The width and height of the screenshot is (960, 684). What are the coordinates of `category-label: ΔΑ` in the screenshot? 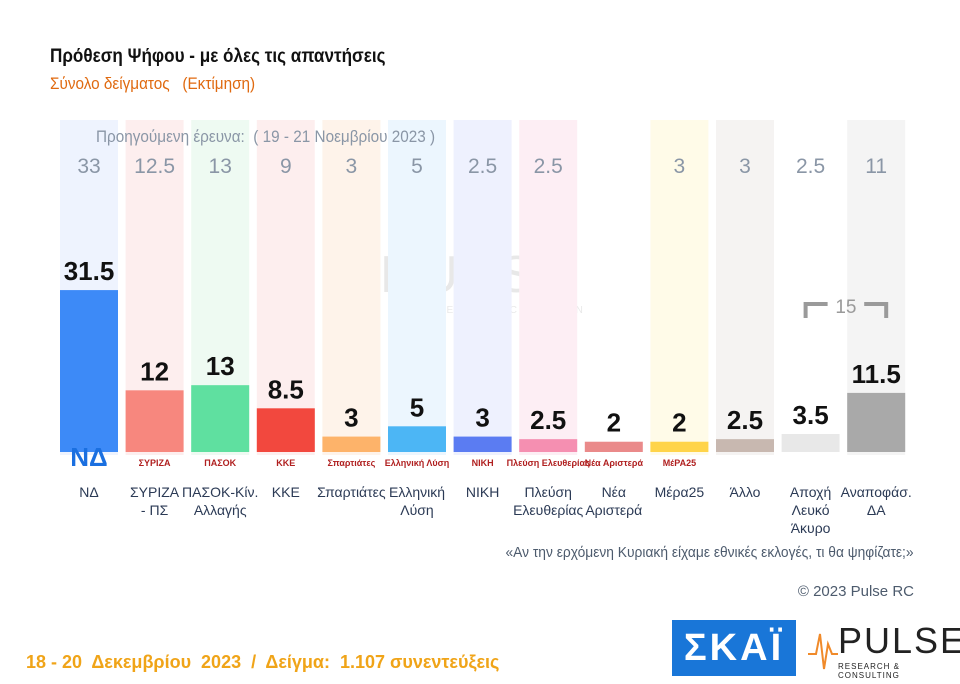 It's located at (876, 510).